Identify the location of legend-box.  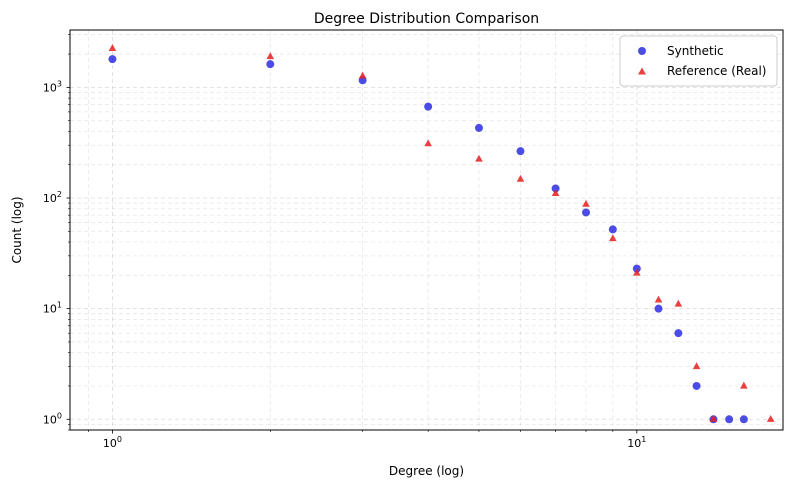
(698, 61).